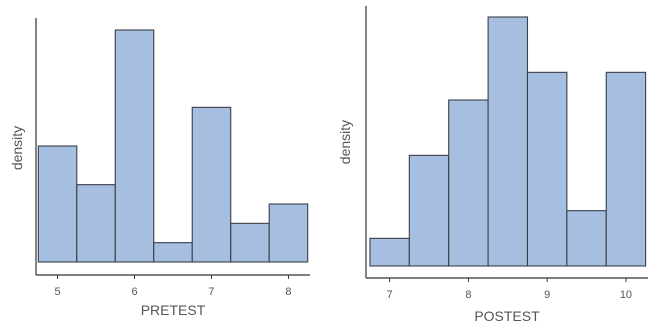 Image resolution: width=651 pixels, height=326 pixels. I want to click on x-tick-label: 5, so click(57, 292).